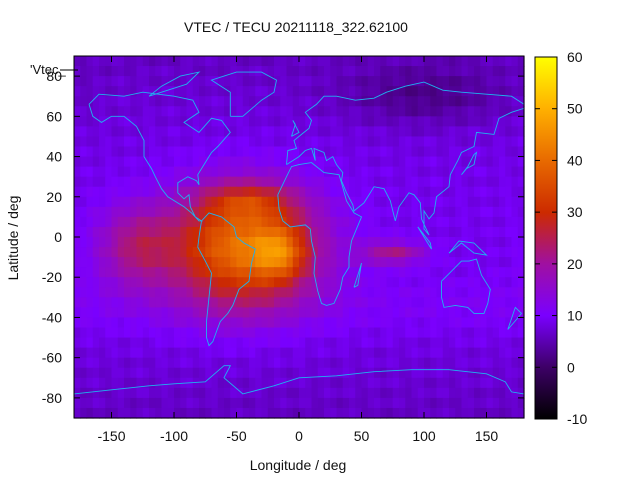 This screenshot has width=640, height=480. Describe the element at coordinates (298, 465) in the screenshot. I see `x-axis-label: Longitude / deg` at that location.